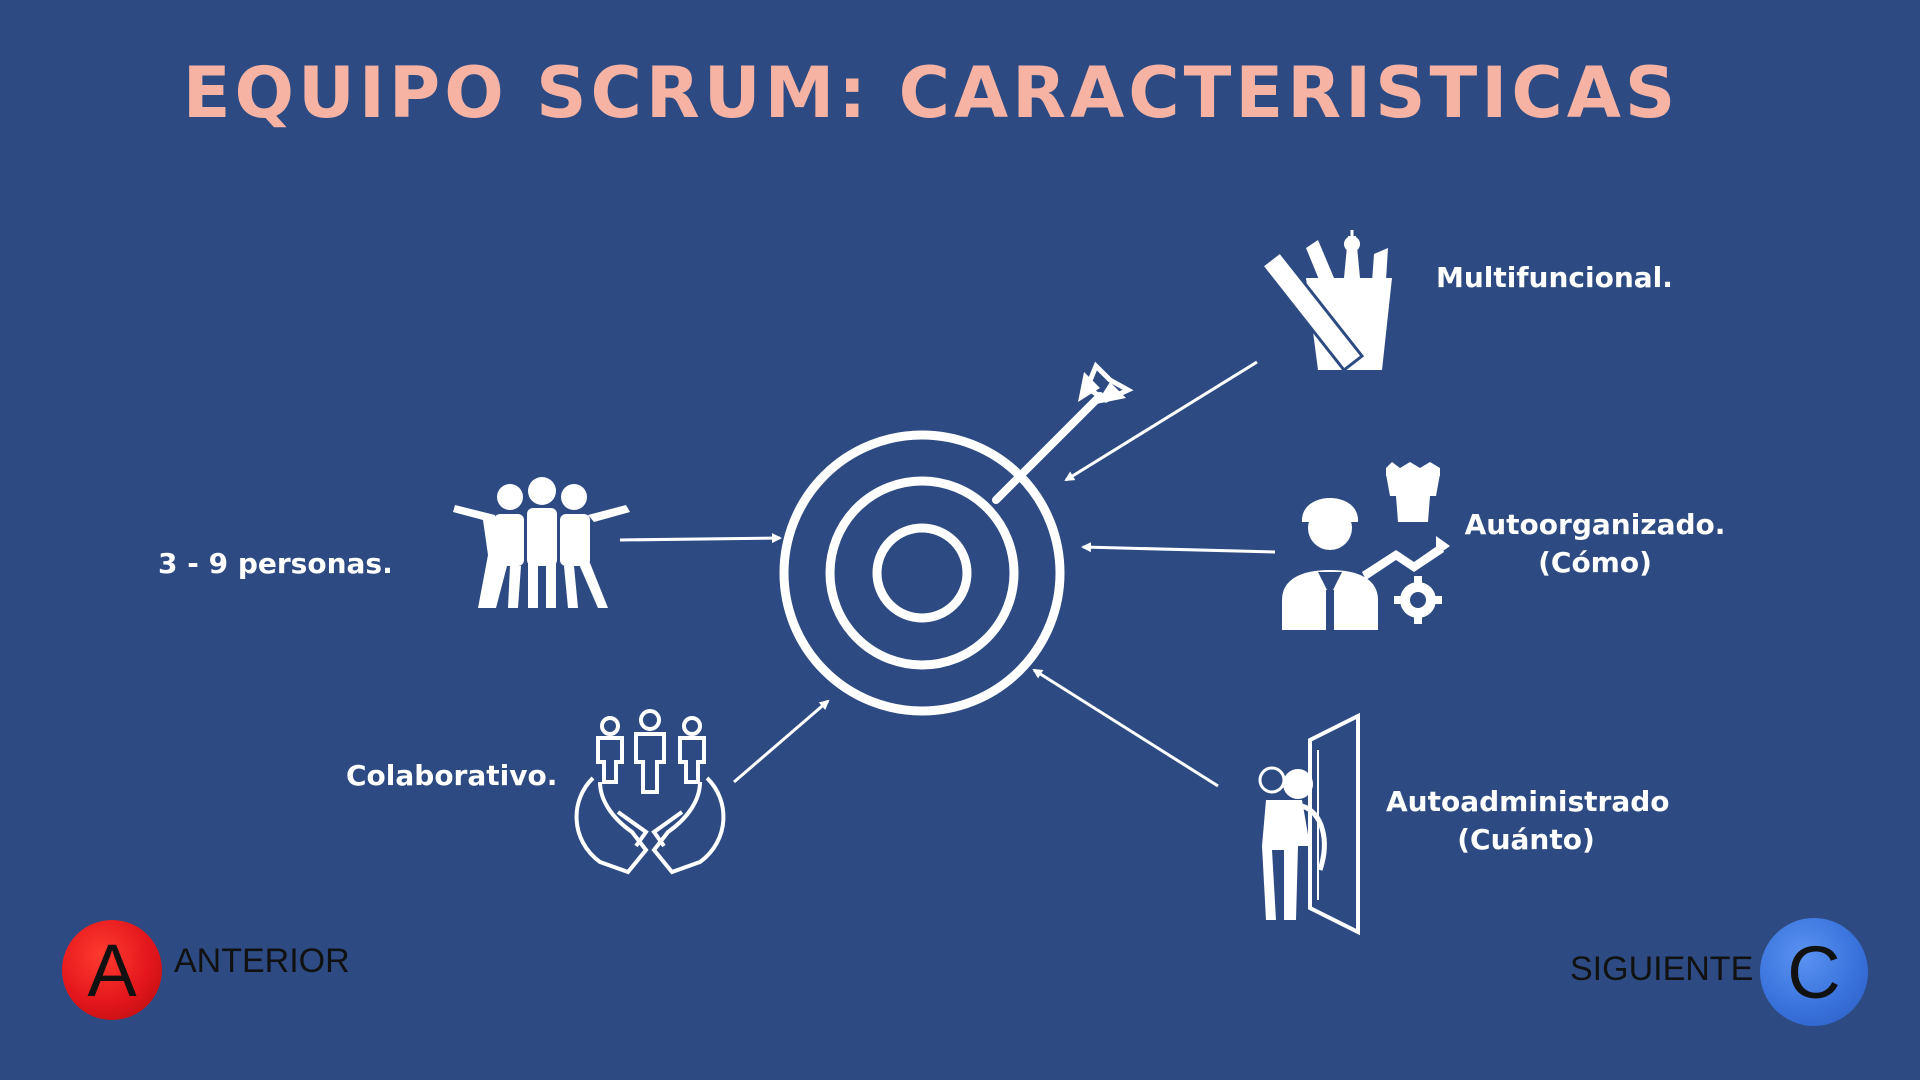 This screenshot has width=1920, height=1080. I want to click on self-organized-line2: (Cómo), so click(1595, 562).